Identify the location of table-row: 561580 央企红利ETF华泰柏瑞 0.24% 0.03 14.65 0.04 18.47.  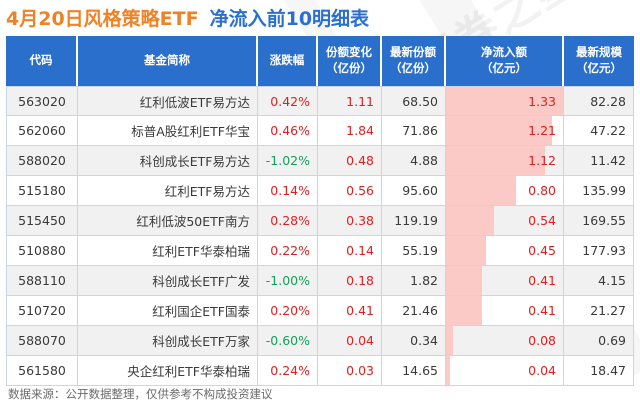
(320, 371).